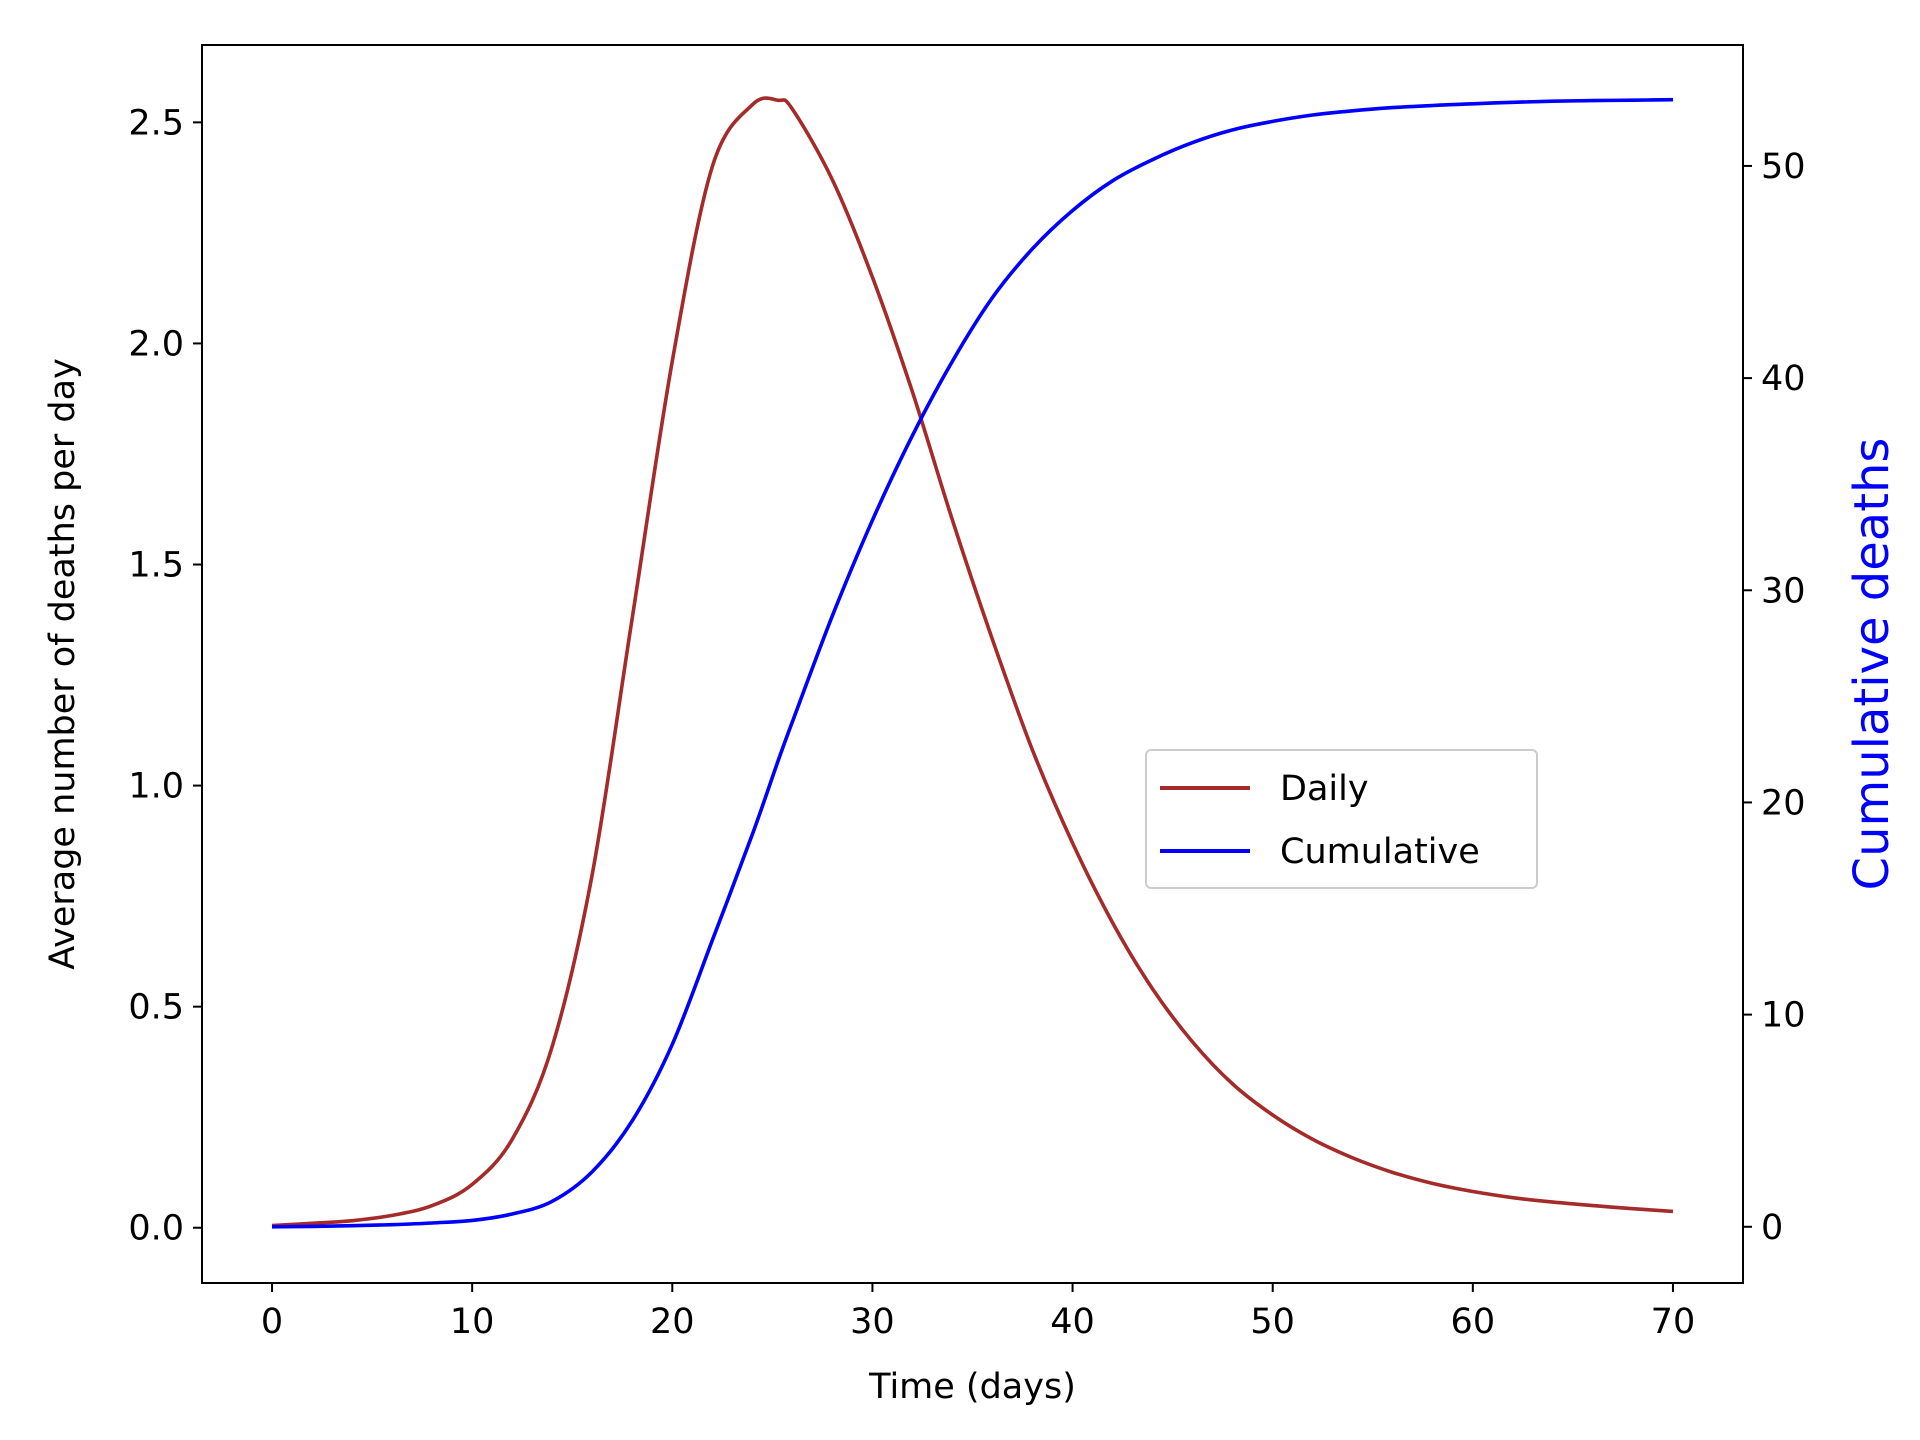 Image resolution: width=1920 pixels, height=1440 pixels. Describe the element at coordinates (272, 1322) in the screenshot. I see `x-tick-label: 0` at that location.